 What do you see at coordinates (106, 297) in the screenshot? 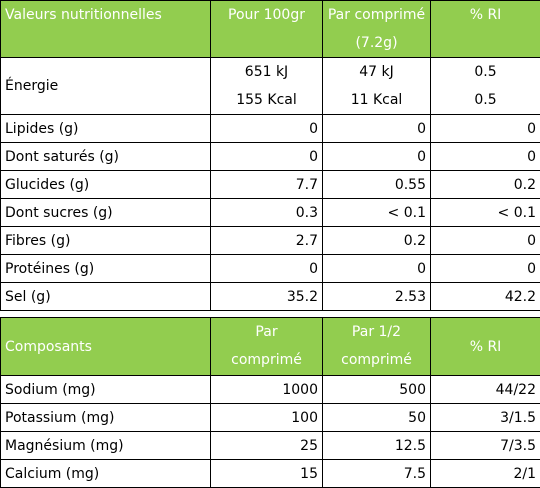
I see `nutrient-cell-label: Sel (g)` at bounding box center [106, 297].